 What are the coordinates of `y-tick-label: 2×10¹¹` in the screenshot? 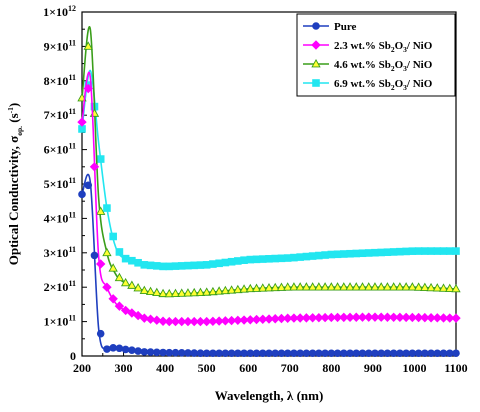 It's located at (60, 286).